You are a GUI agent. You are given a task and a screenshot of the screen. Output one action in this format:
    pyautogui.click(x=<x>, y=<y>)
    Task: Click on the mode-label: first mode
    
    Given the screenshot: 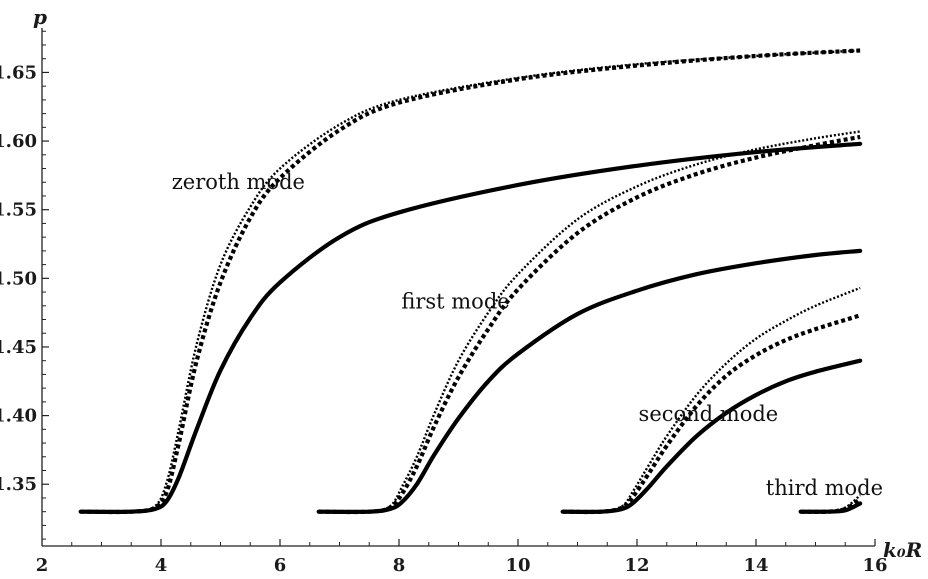 What is the action you would take?
    pyautogui.click(x=455, y=302)
    